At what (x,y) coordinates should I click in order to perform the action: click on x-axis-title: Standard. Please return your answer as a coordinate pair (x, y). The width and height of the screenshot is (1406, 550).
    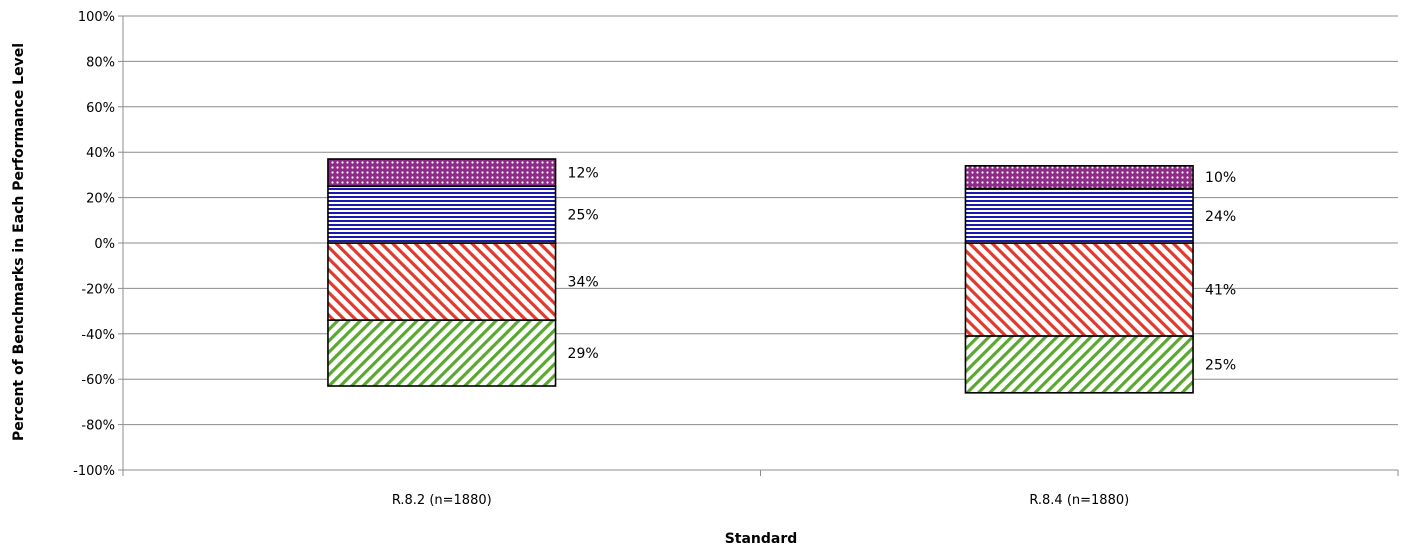
    Looking at the image, I should click on (761, 539).